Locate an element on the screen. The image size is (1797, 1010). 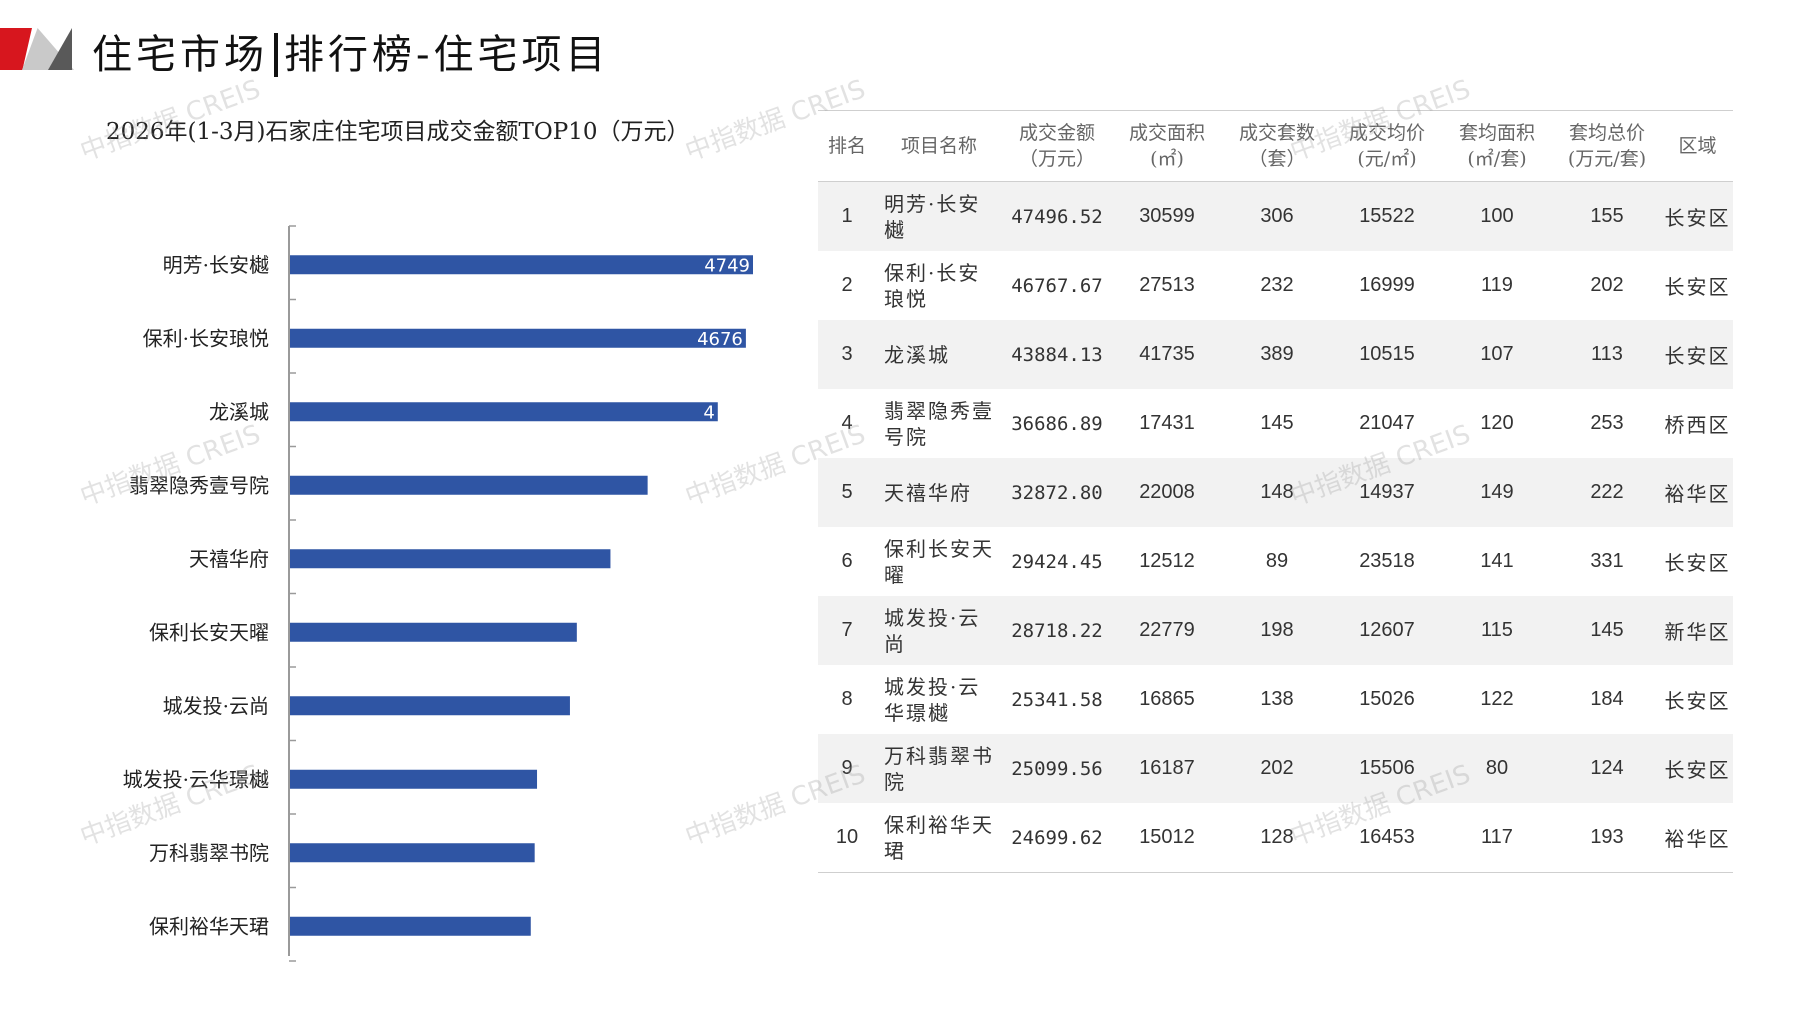
table-row: 9 万科翡翠书院 25099.56 16187 202 15506 80 124 长安区 is located at coordinates (1275, 768).